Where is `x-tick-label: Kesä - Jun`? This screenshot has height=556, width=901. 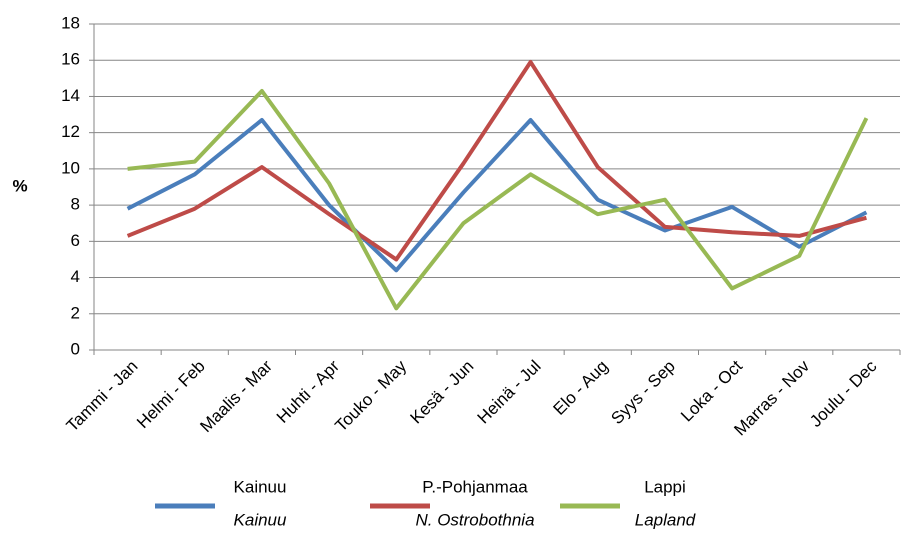
x-tick-label: Kesä - Jun is located at coordinates (442, 392).